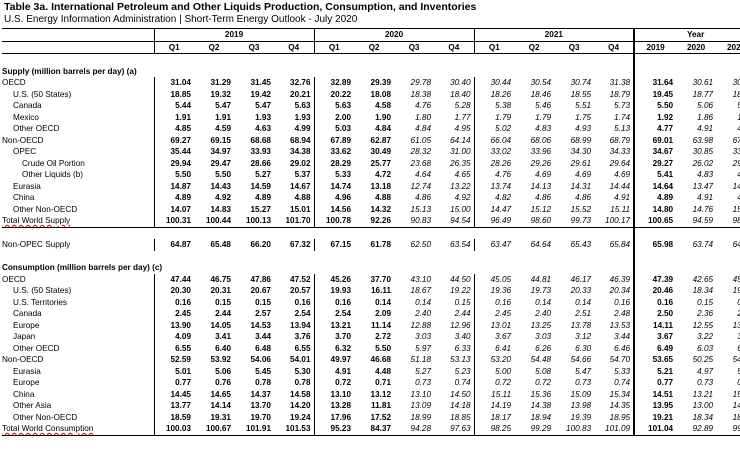 The height and width of the screenshot is (456, 740). I want to click on value-cell: 12.74, so click(421, 186).